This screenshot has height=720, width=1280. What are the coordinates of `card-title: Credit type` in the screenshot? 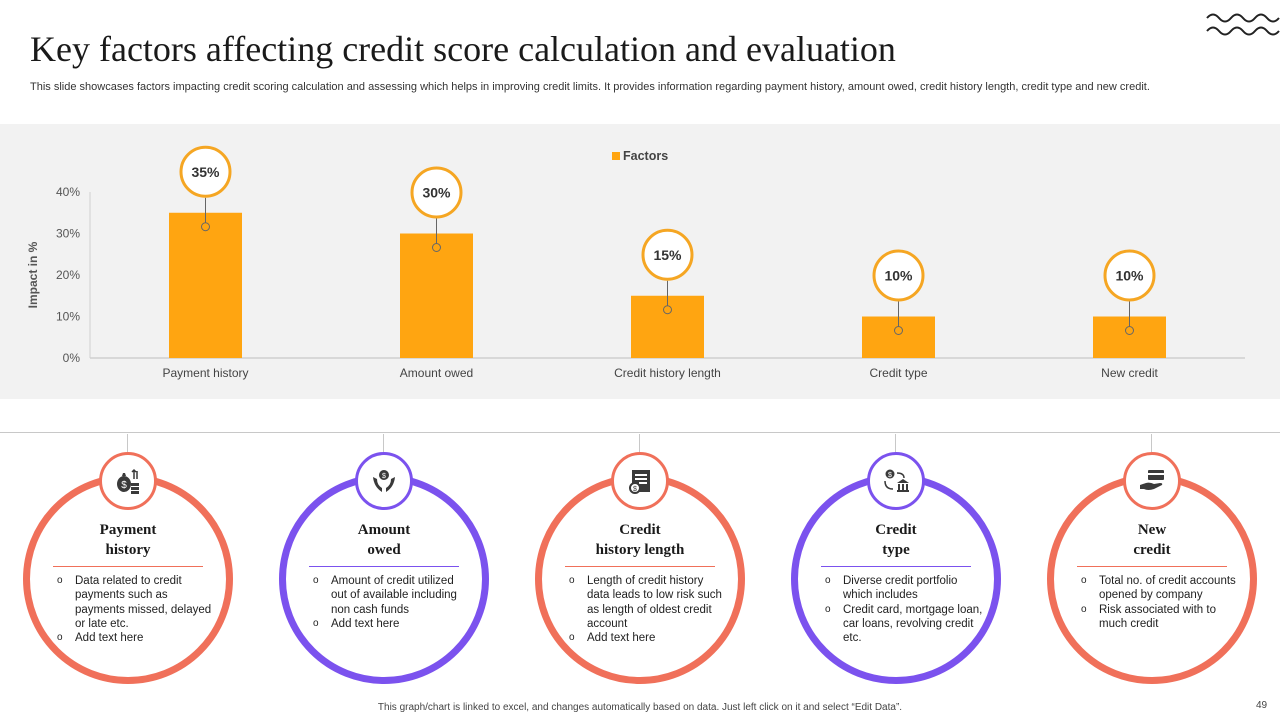 It's located at (896, 540).